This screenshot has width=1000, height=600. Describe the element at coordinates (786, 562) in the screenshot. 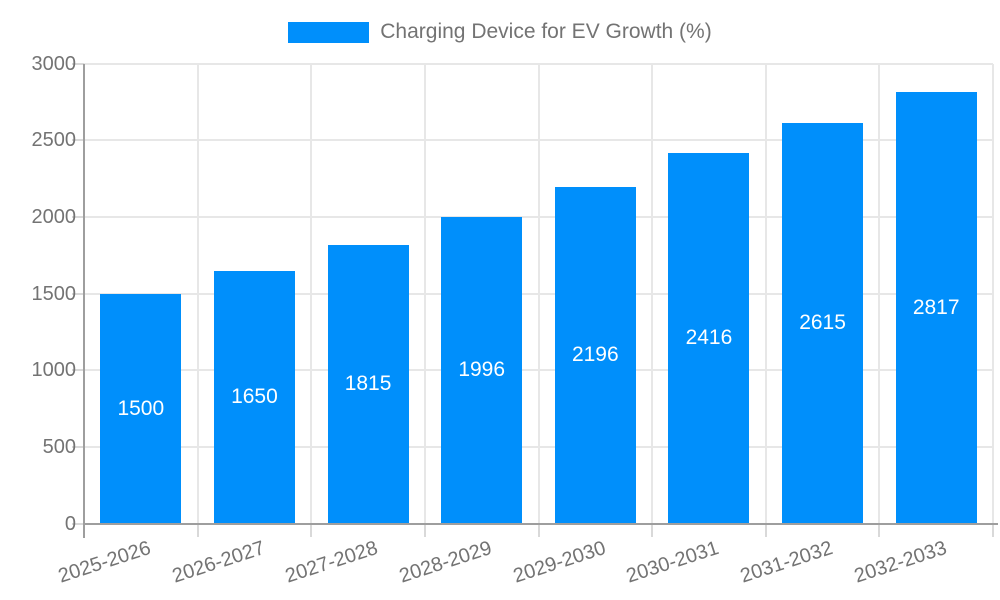

I see `x-axis-category-label: 2031-2032` at that location.